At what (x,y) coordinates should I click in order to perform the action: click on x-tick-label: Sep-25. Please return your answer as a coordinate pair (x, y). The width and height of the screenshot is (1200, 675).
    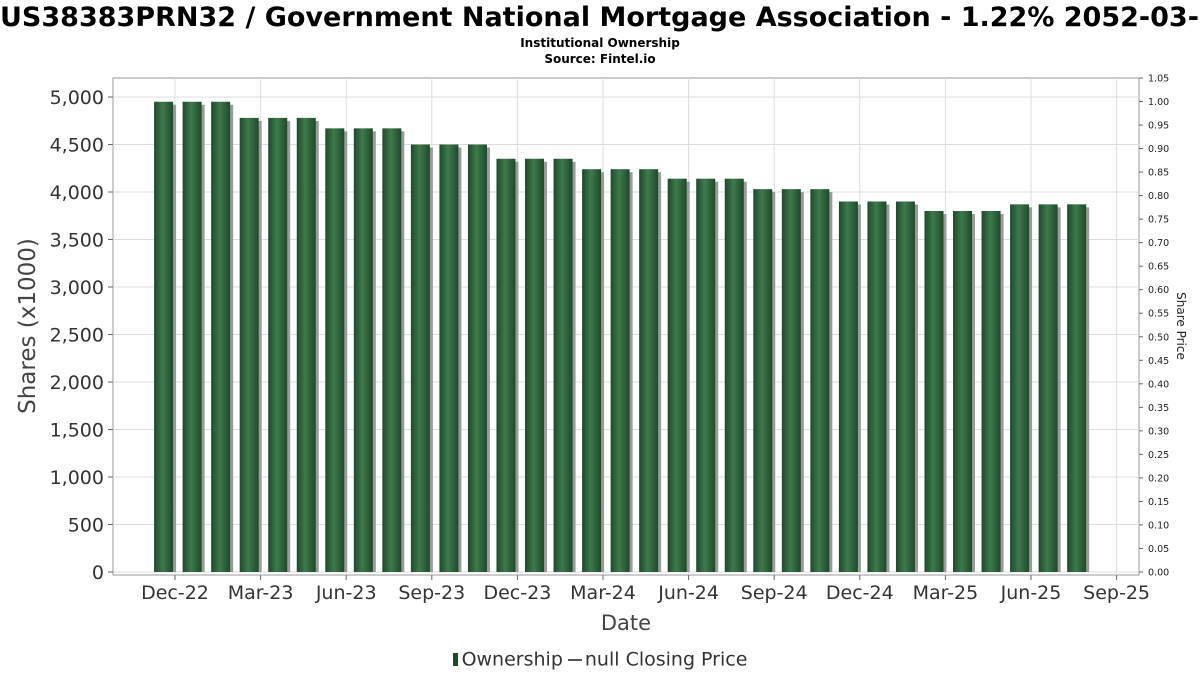
    Looking at the image, I should click on (1116, 593).